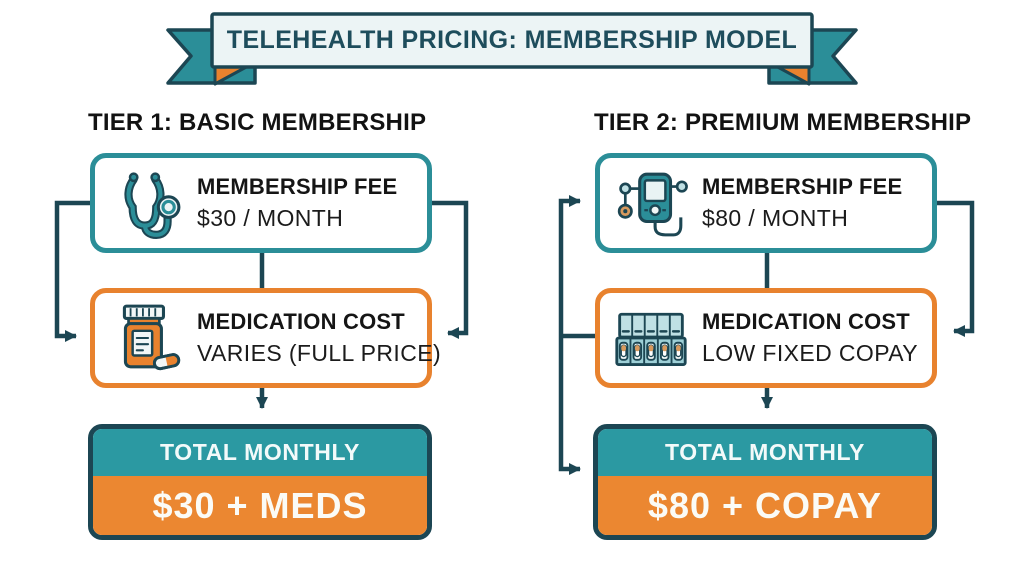  I want to click on tier1-total-card: TOTAL MONTHLY $30 + MEDS, so click(260, 482).